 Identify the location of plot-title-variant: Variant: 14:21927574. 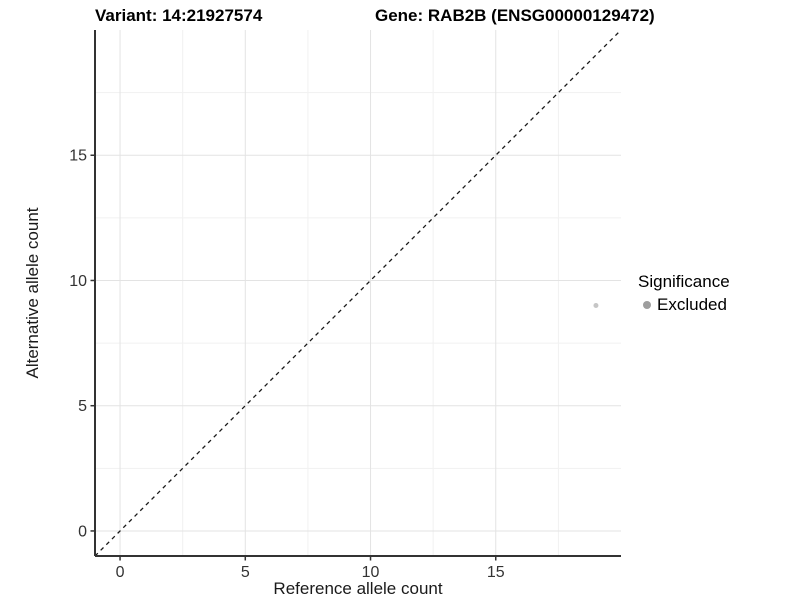
(179, 15).